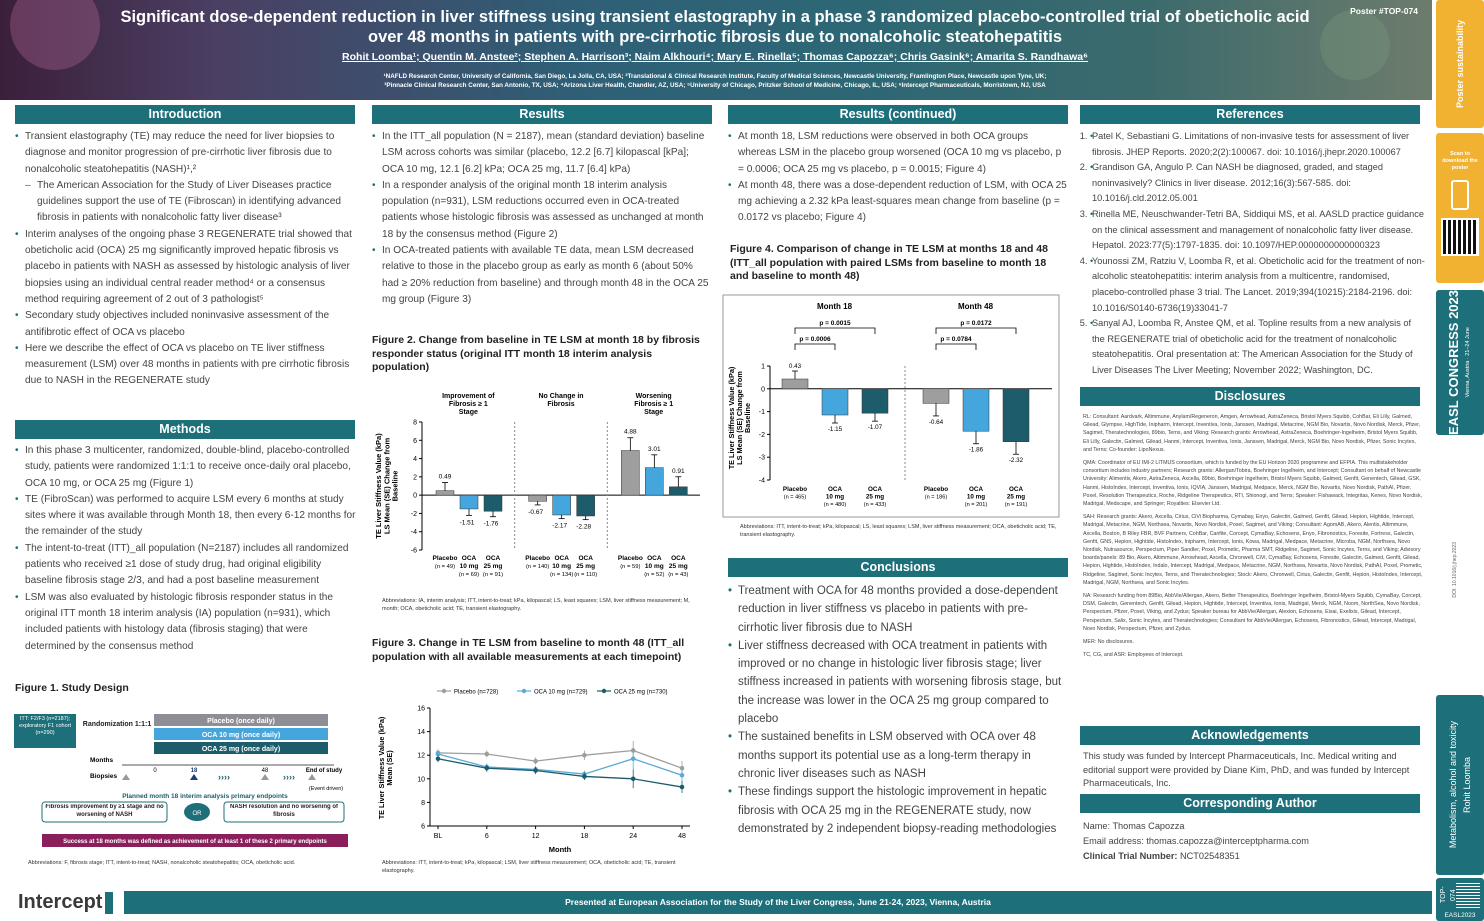 The width and height of the screenshot is (1484, 921). Describe the element at coordinates (682, 836) in the screenshot. I see `x-tick-label: 48` at that location.